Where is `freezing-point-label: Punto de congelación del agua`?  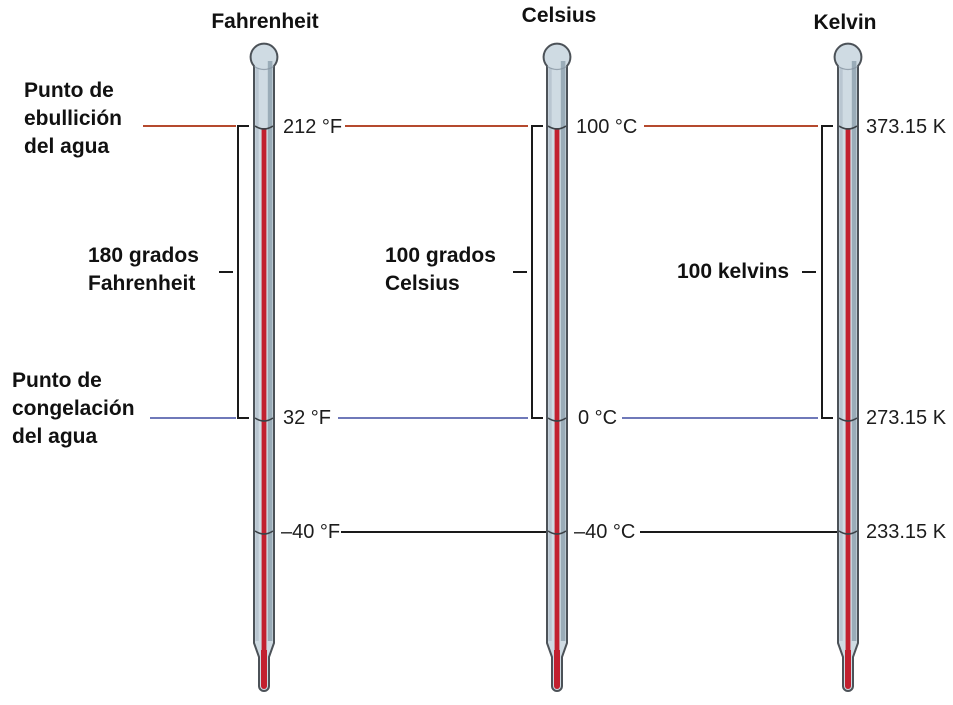
freezing-point-label: Punto de congelación del agua is located at coordinates (73, 408).